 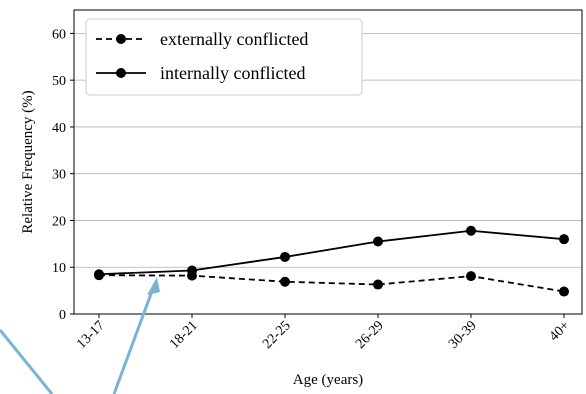 I want to click on annotation-arrow-line, so click(x=134, y=338).